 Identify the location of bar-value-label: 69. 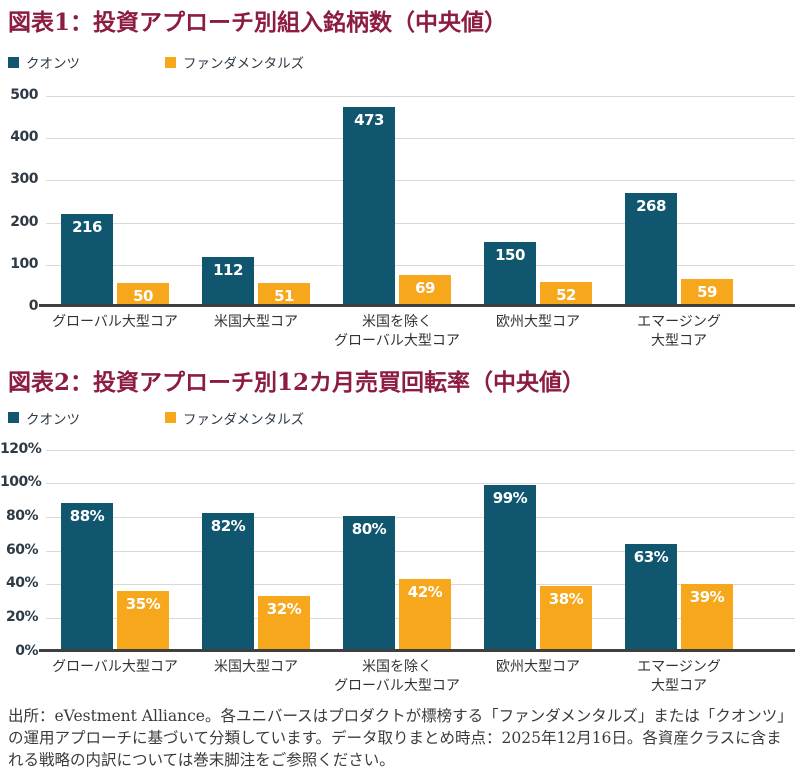
(425, 288).